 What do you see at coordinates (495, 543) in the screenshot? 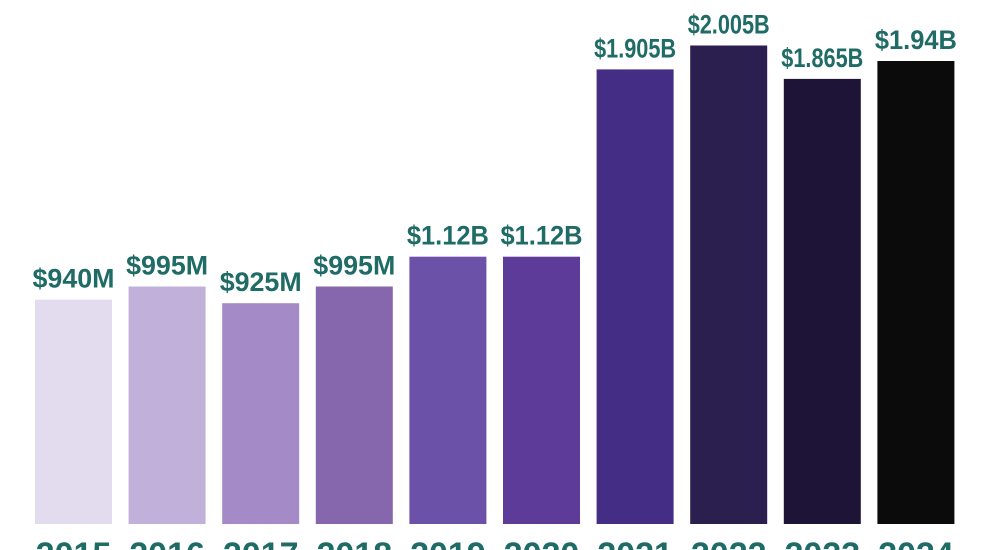
I see `year-labels-layer: 2015 2016 2017 2018 2019 2020 2021 2022 2023 2024` at bounding box center [495, 543].